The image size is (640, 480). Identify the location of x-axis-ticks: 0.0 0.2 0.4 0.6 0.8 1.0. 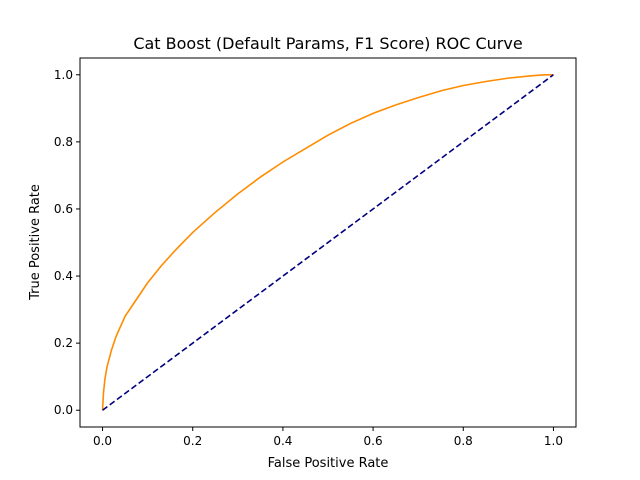
(328, 437).